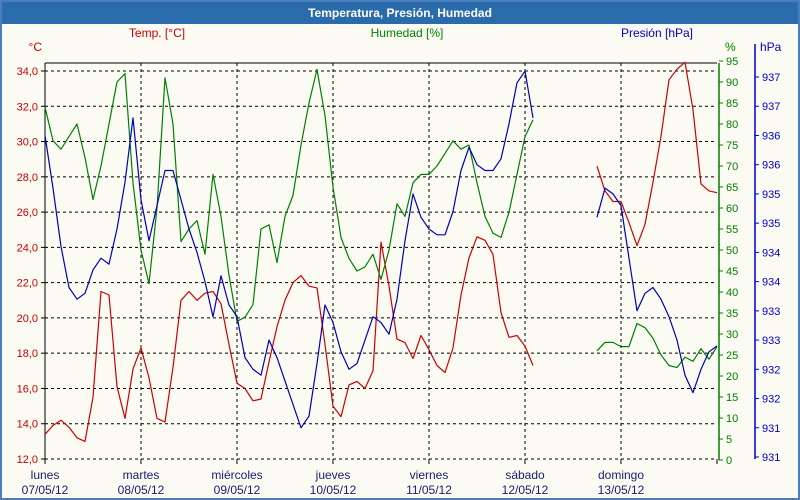  Describe the element at coordinates (732, 314) in the screenshot. I see `humidity-tick-label: 35` at that location.